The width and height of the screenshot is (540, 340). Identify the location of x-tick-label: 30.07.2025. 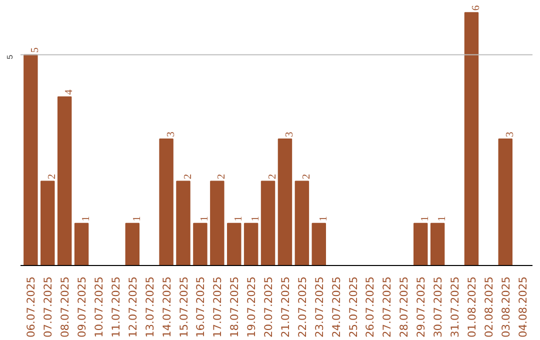
(438, 307).